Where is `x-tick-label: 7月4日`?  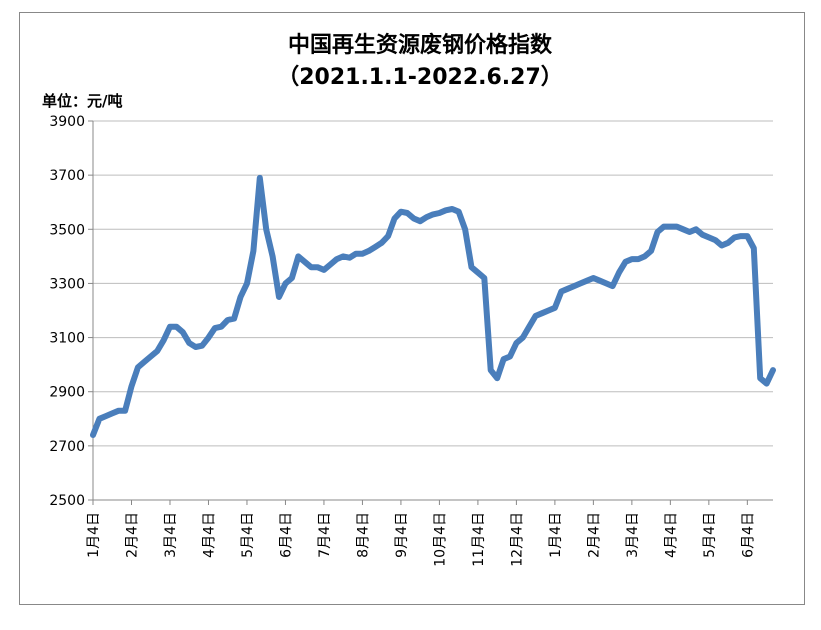 x-tick-label: 7月4日 is located at coordinates (325, 535).